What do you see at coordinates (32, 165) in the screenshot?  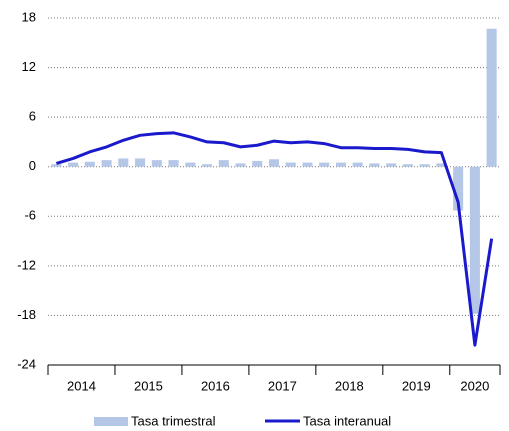 I see `y-tick-label: 0` at bounding box center [32, 165].